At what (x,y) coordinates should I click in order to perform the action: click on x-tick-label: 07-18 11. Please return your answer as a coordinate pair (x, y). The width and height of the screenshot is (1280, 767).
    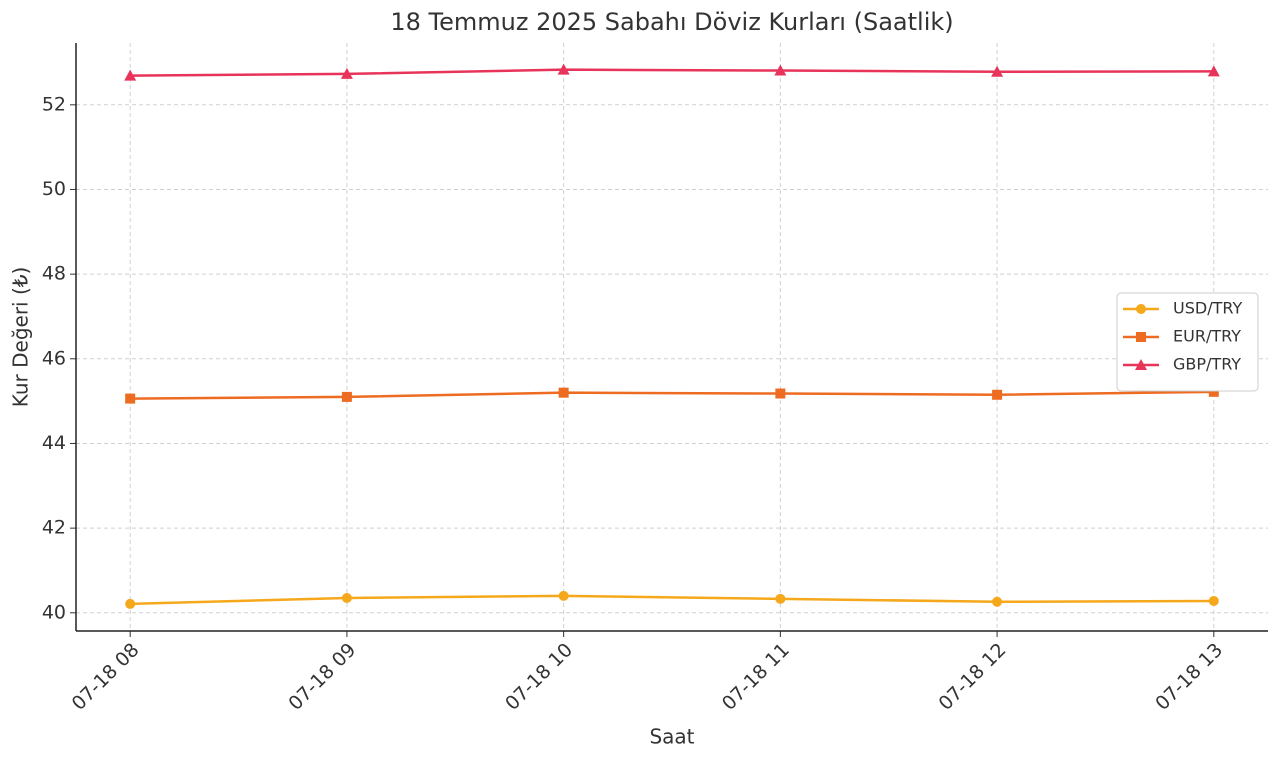
    Looking at the image, I should click on (756, 677).